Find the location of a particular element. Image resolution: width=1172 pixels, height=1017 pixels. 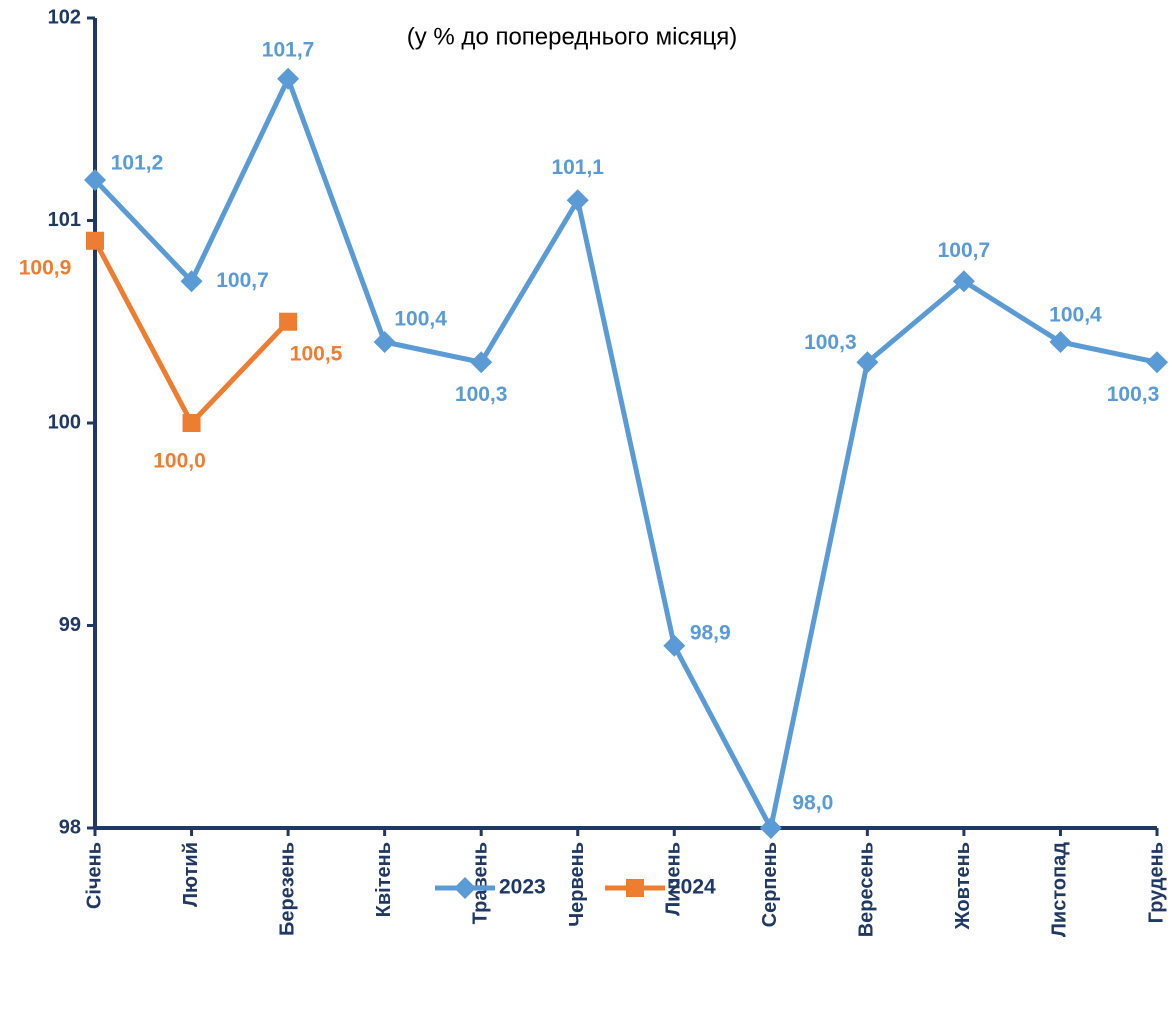

x-tick-label: Січень is located at coordinates (94, 875).